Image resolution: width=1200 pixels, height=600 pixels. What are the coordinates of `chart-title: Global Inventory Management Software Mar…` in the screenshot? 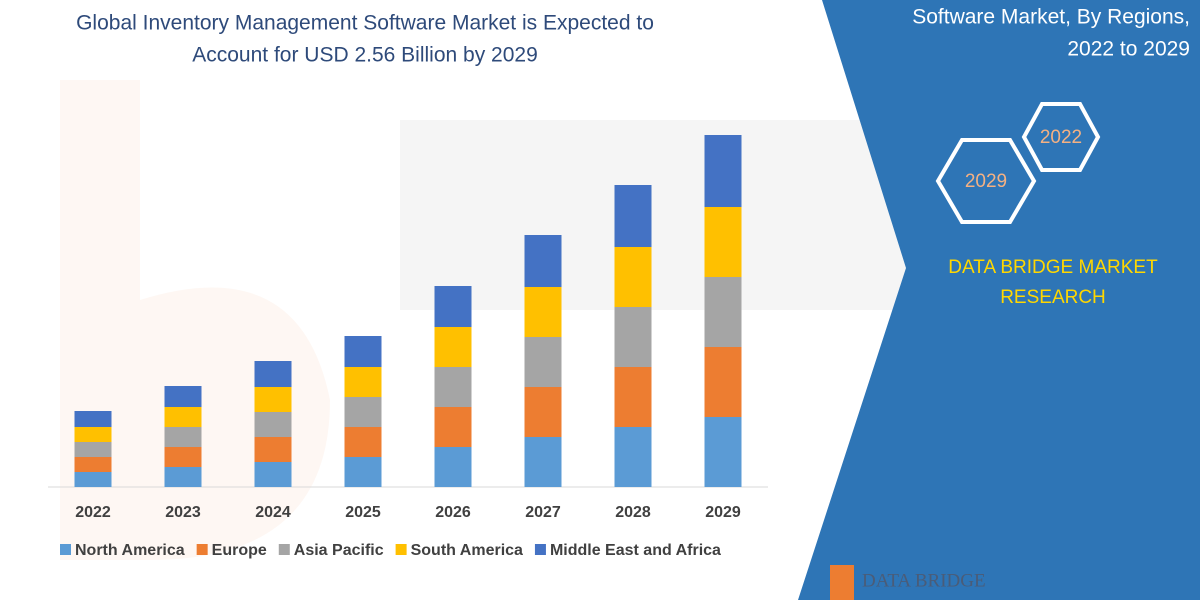 It's located at (365, 23).